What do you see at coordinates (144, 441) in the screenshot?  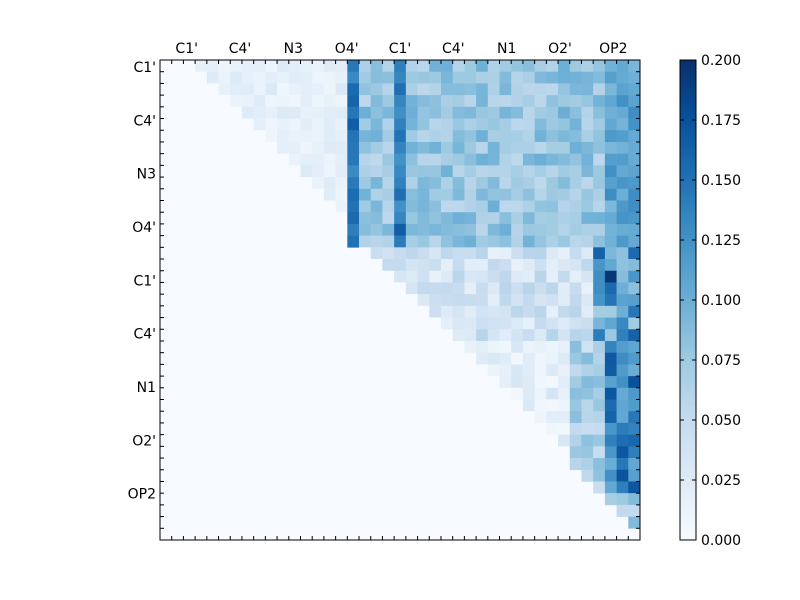 I see `y-tick-label: O2'` at bounding box center [144, 441].